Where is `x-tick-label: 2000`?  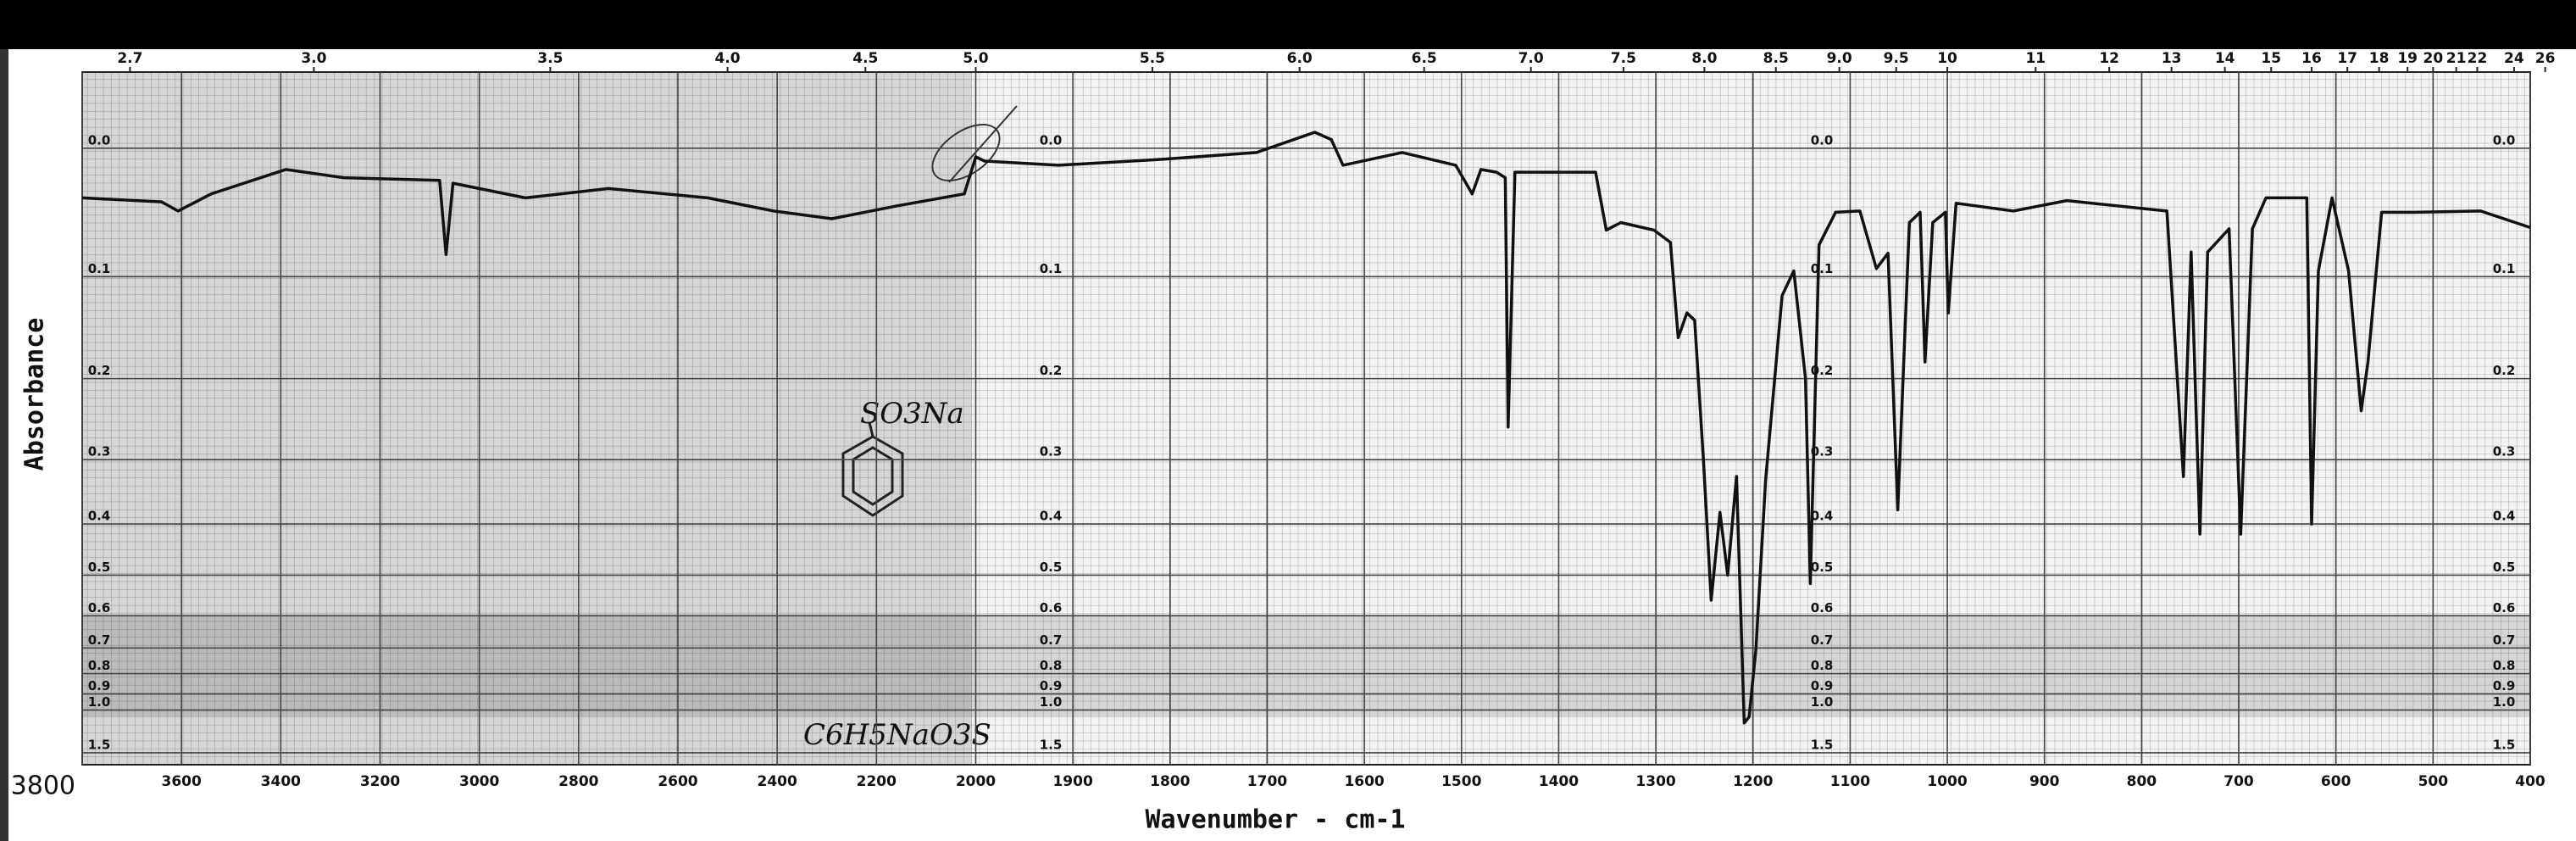
x-tick-label: 2000 is located at coordinates (976, 781).